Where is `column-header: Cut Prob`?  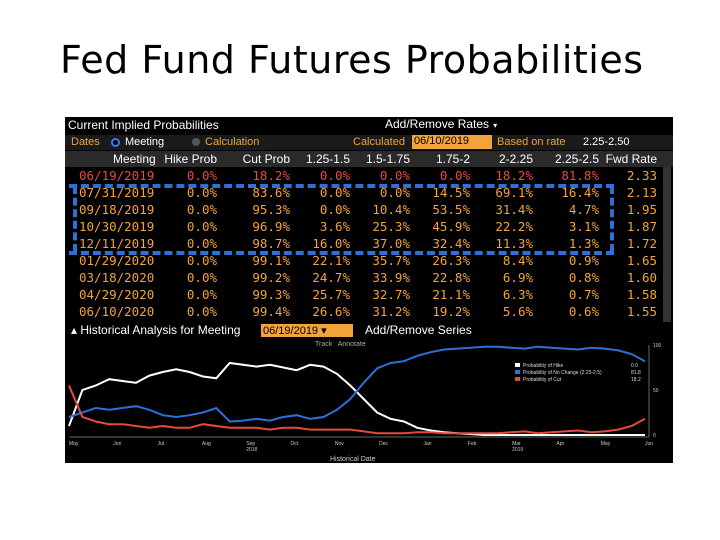 column-header: Cut Prob is located at coordinates (266, 159).